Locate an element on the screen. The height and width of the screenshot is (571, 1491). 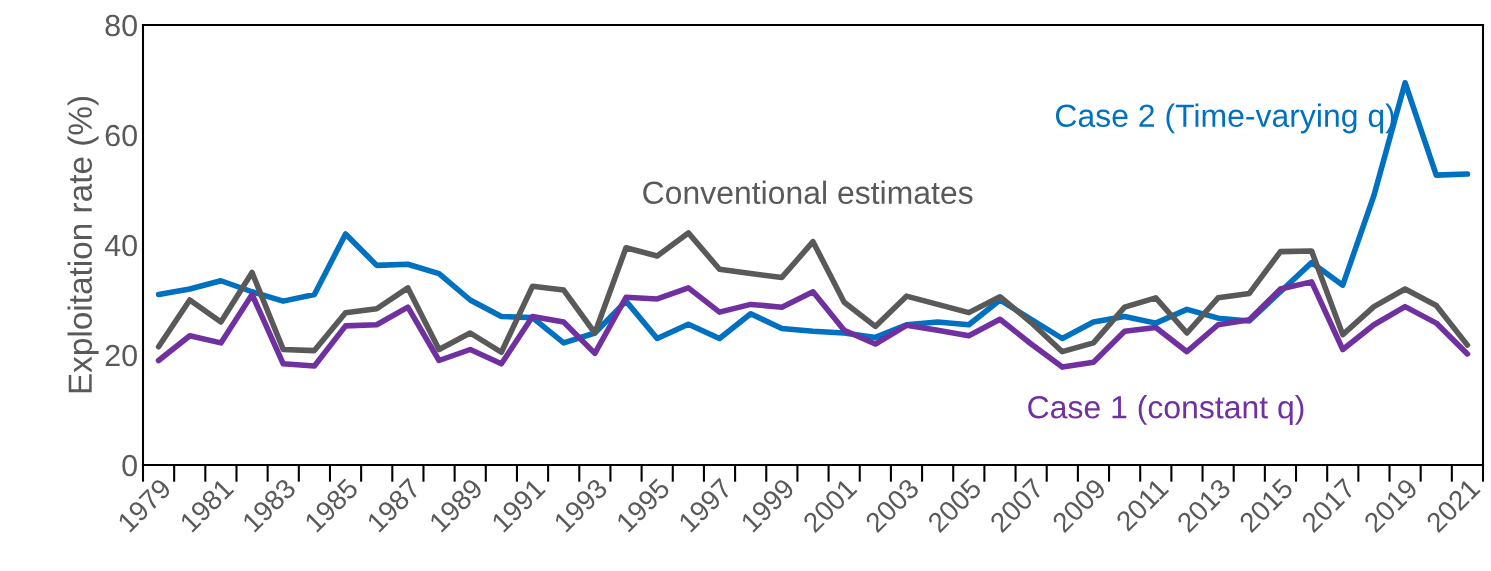
y-tick-label: 40 is located at coordinates (120, 245).